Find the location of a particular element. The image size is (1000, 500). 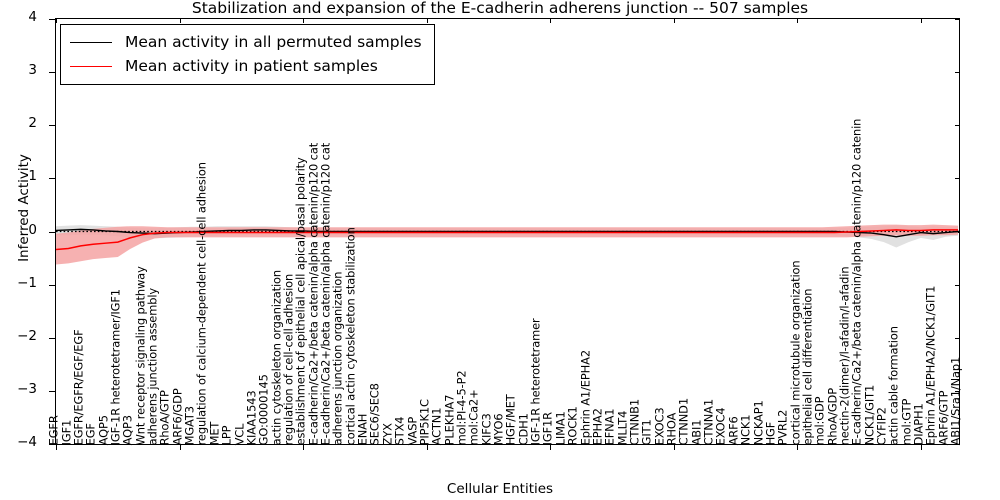

y-tick-label: 4 is located at coordinates (32, 17).